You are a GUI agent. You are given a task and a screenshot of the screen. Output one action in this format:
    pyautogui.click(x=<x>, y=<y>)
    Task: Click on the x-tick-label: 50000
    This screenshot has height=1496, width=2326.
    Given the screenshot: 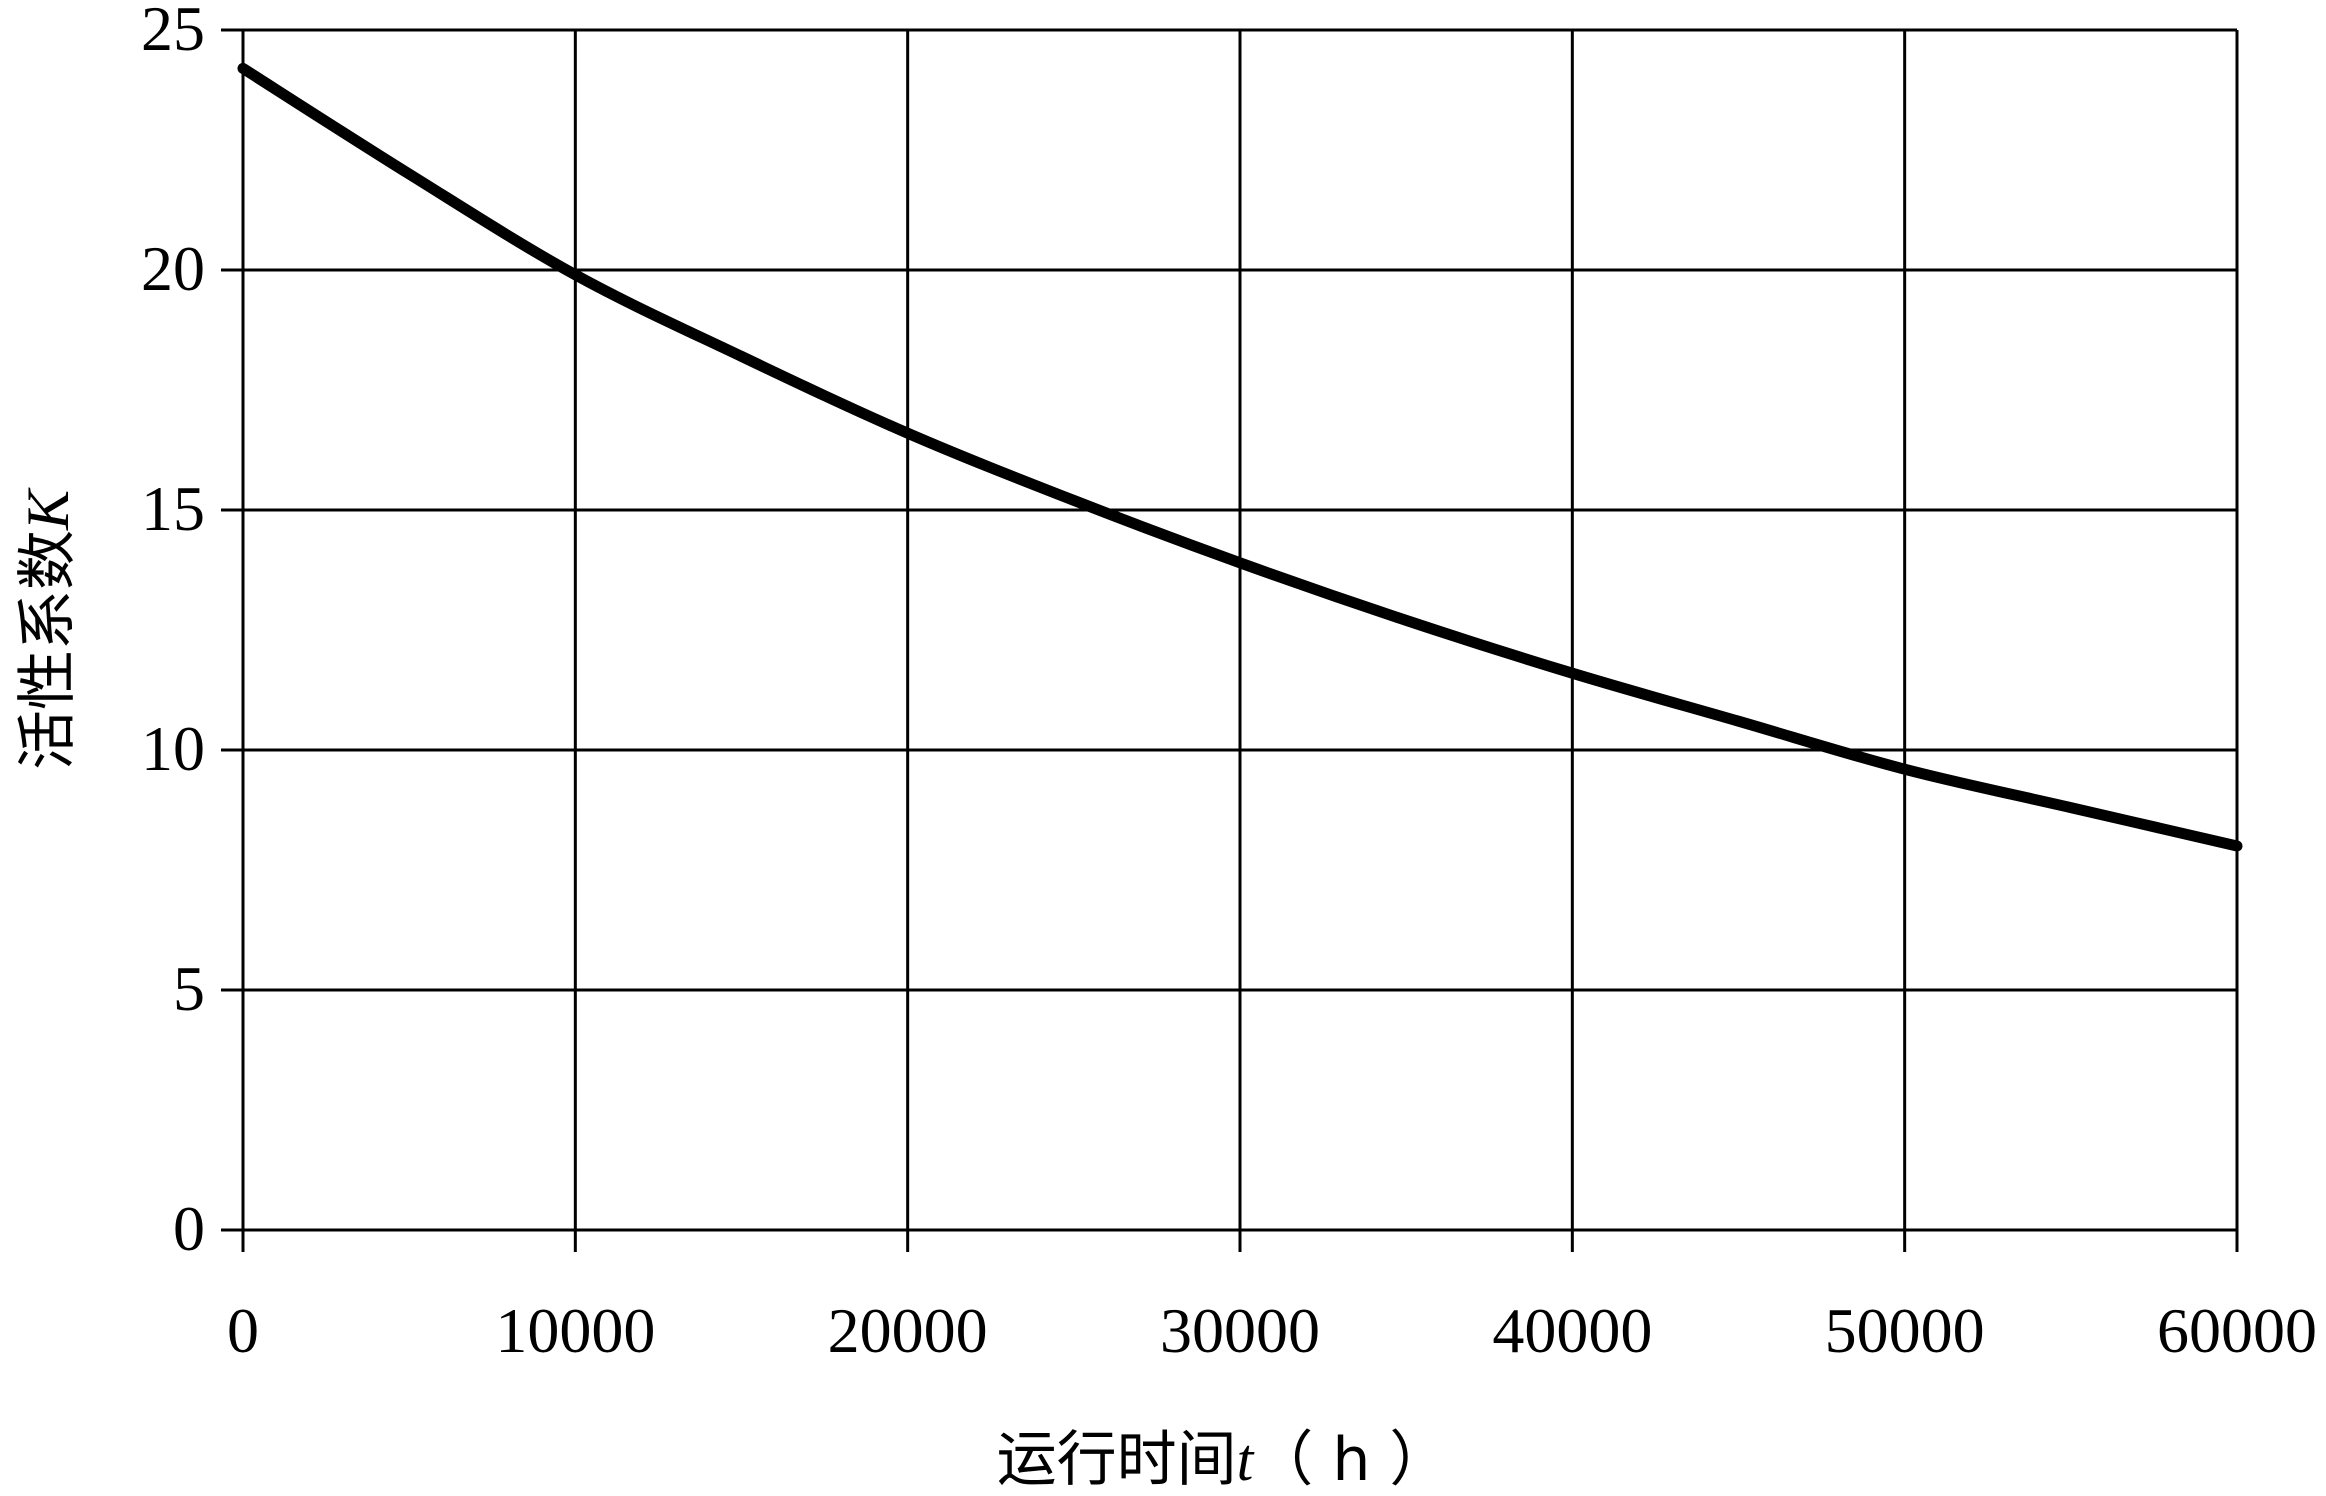 What is the action you would take?
    pyautogui.click(x=1905, y=1330)
    